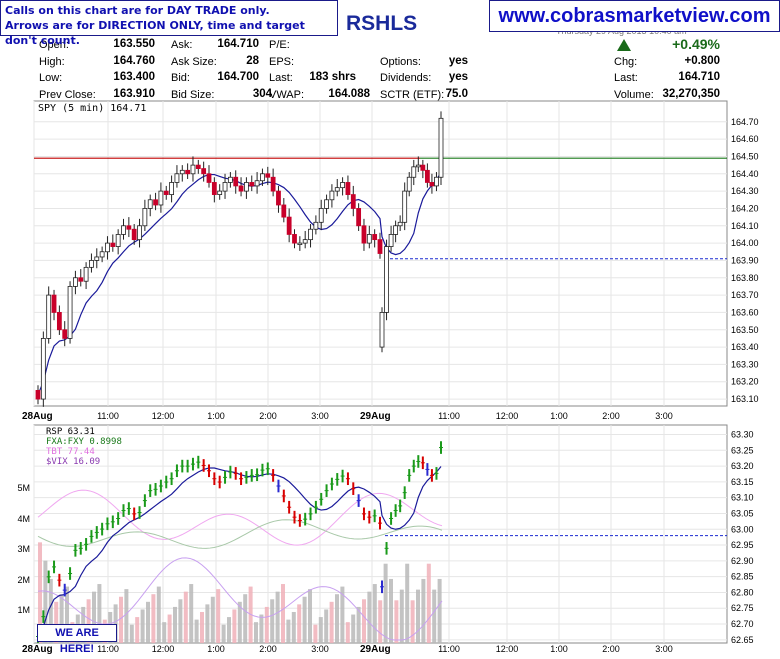 The height and width of the screenshot is (659, 780). What do you see at coordinates (699, 77) in the screenshot?
I see `last-price-value: 164.710` at bounding box center [699, 77].